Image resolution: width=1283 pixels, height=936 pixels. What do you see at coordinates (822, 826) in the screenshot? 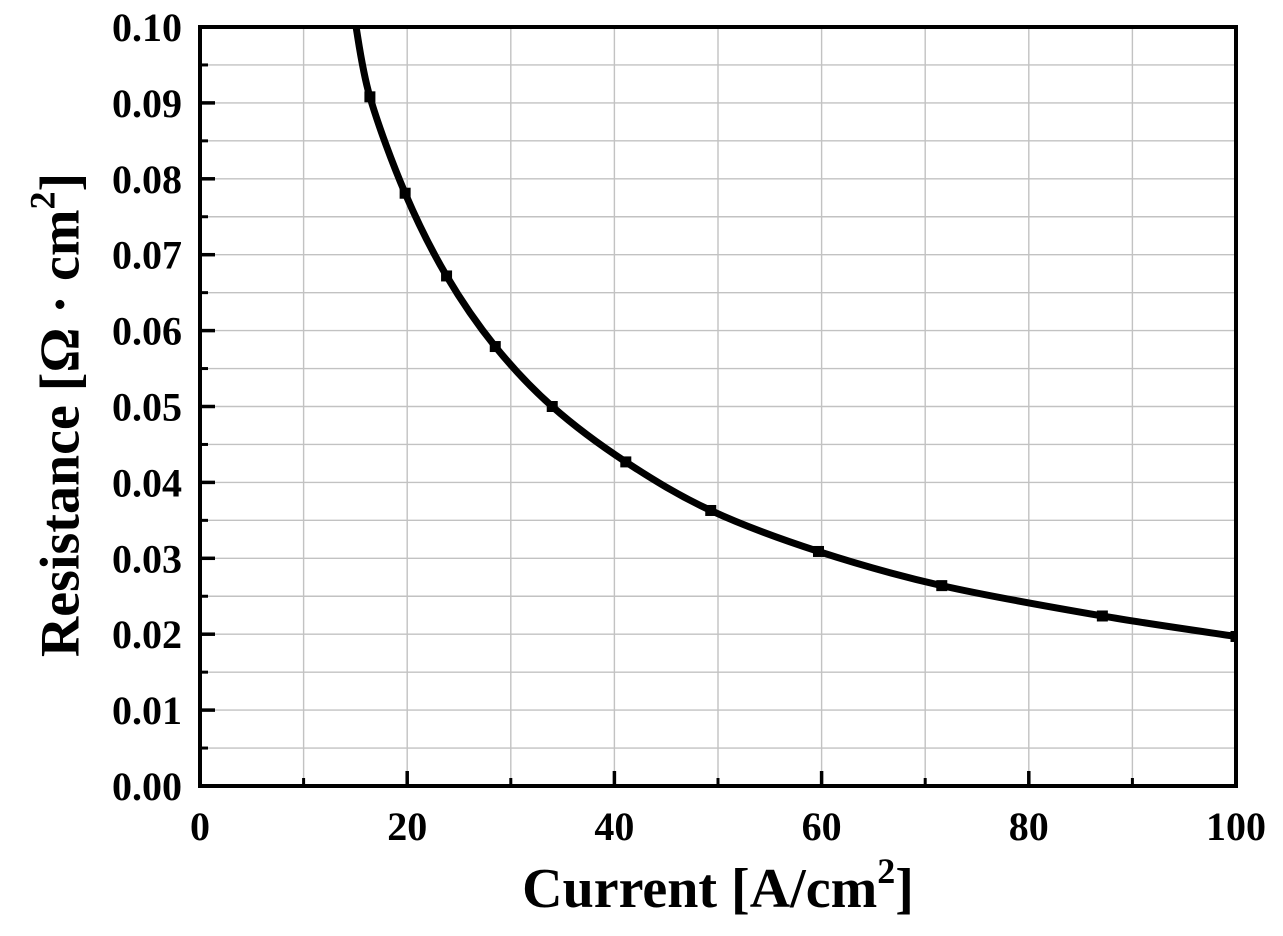
I see `x-tick-label: 60` at bounding box center [822, 826].